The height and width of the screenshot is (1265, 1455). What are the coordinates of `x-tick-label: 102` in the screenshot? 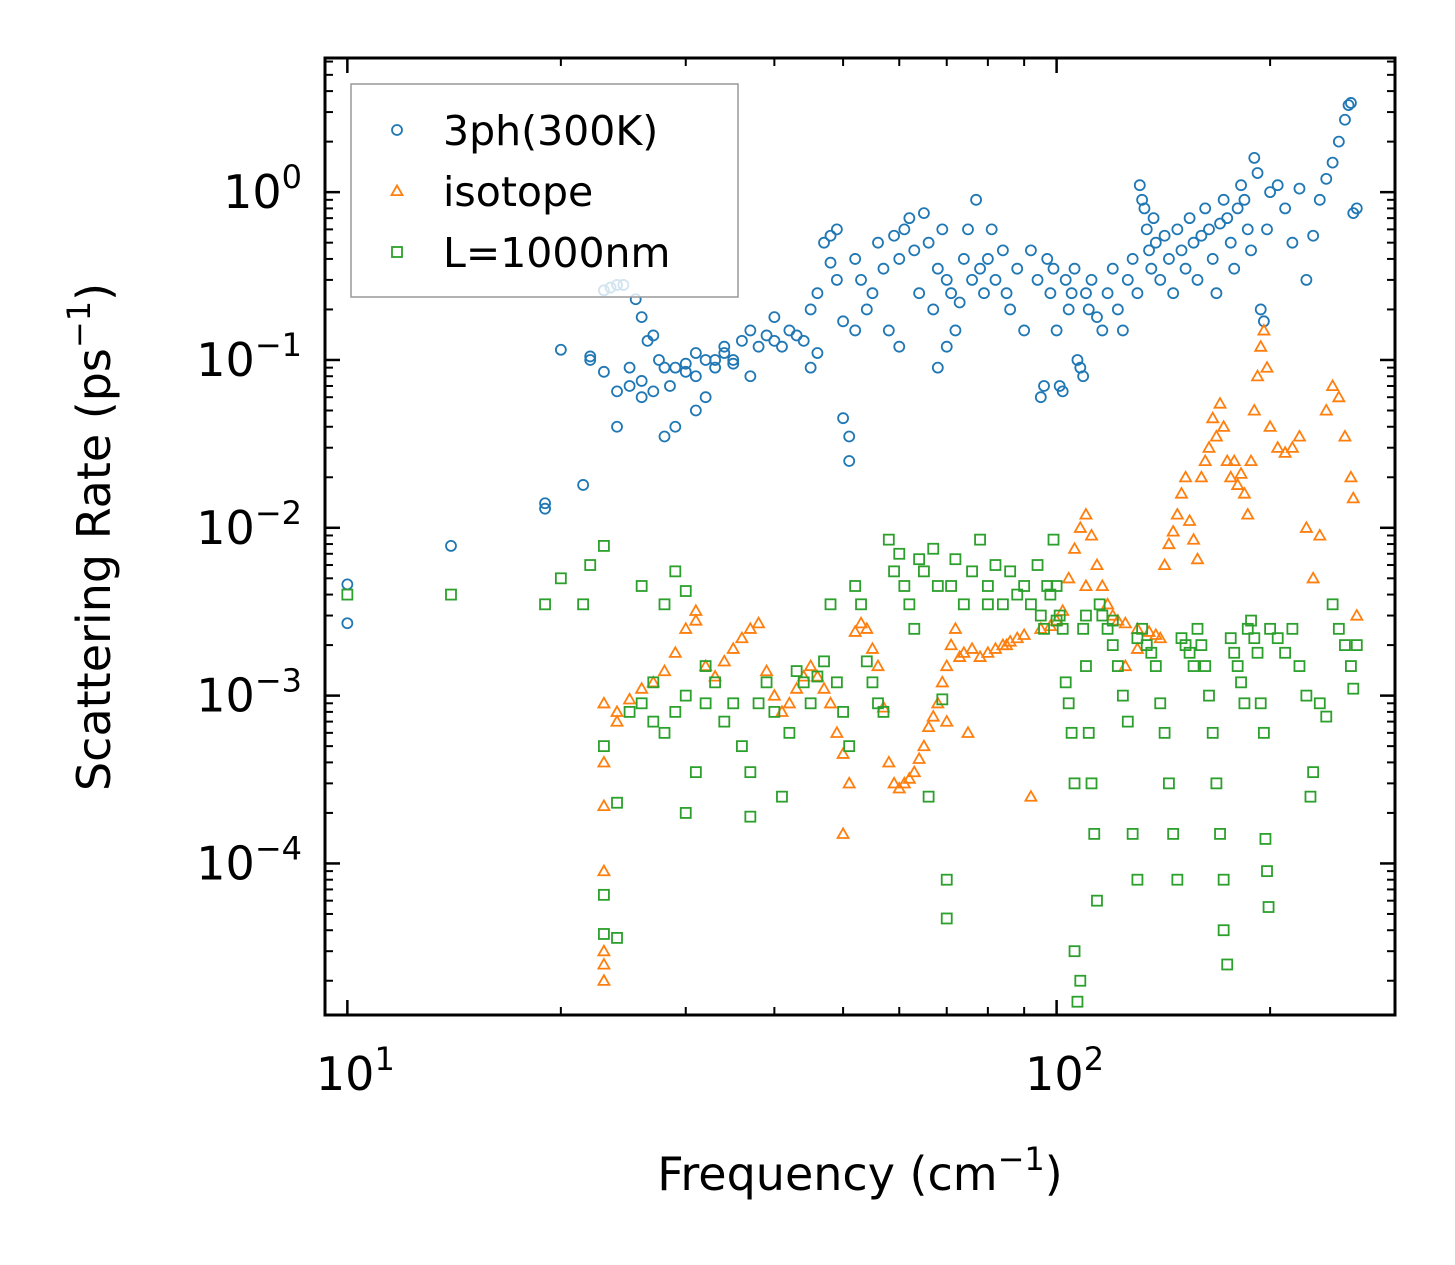 It's located at (1064, 1070).